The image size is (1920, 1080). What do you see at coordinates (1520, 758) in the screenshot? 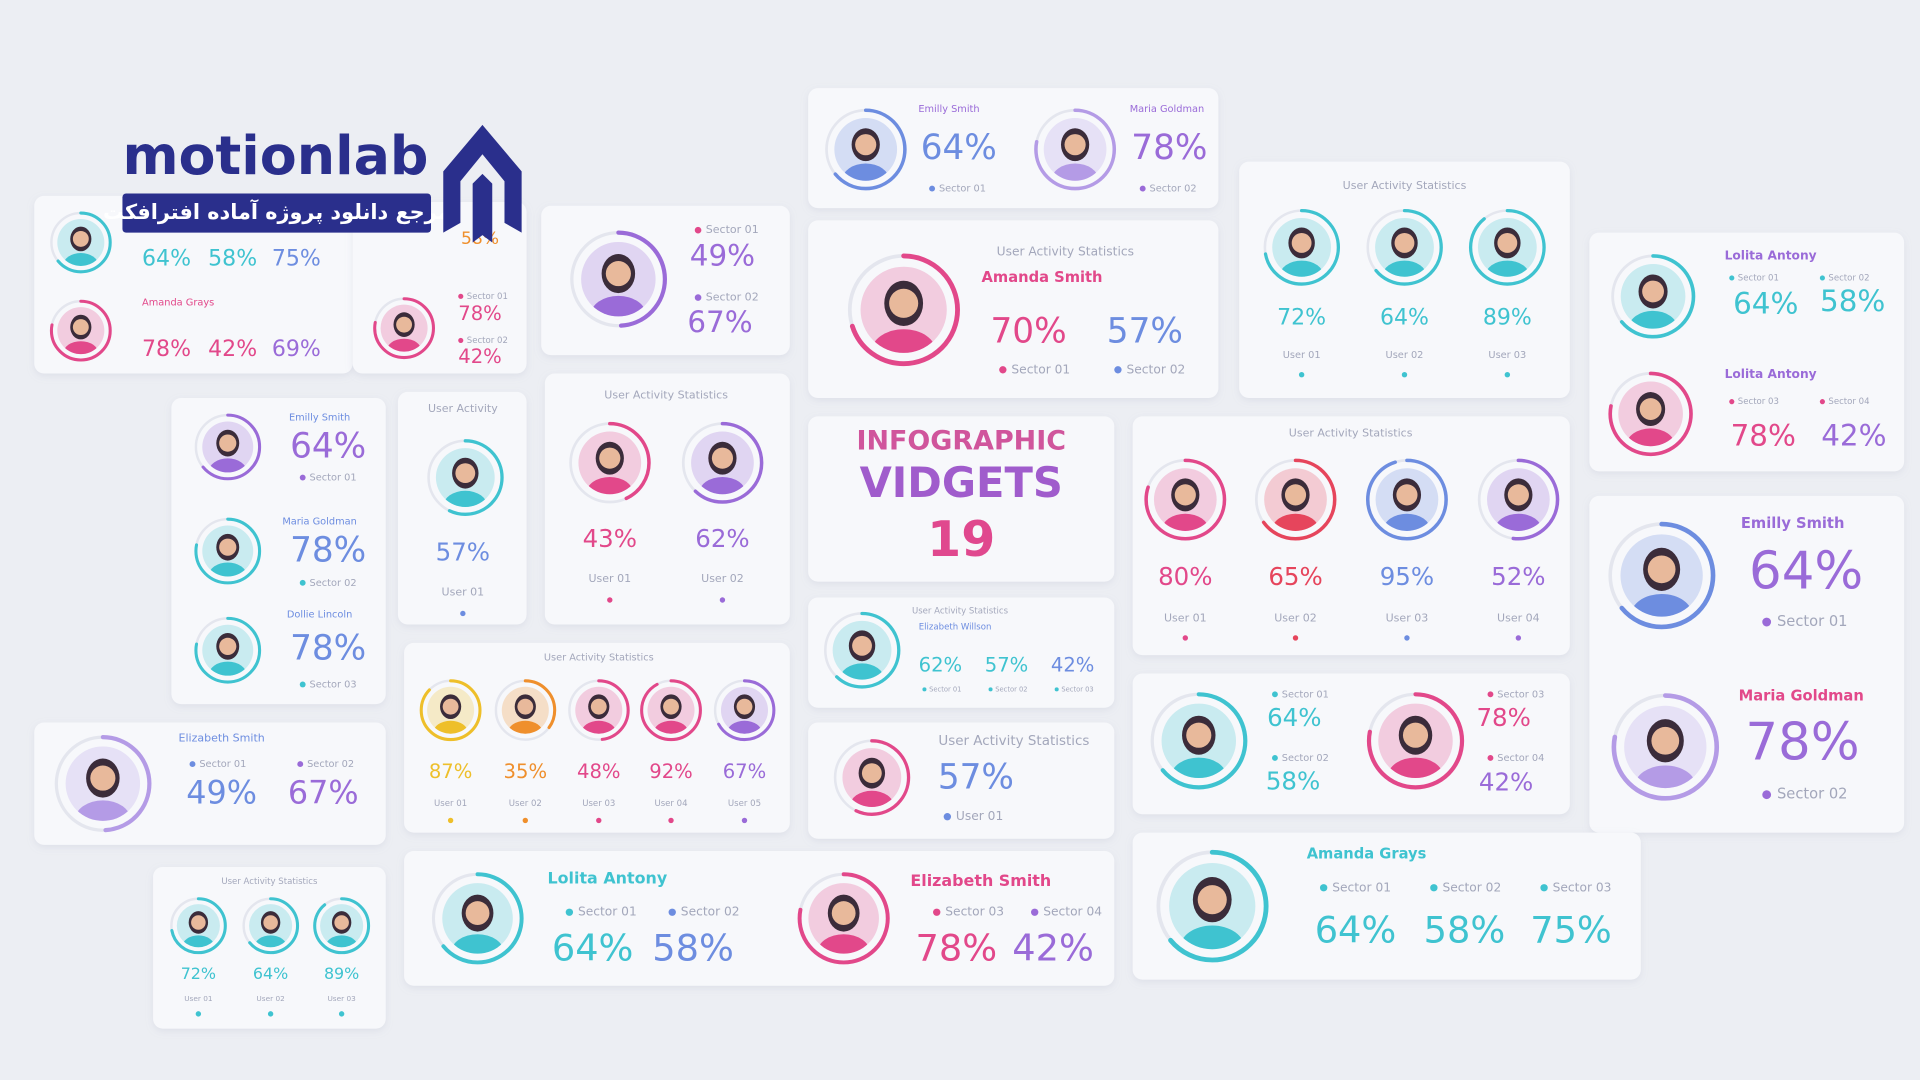
I see `label: Sector 04` at bounding box center [1520, 758].